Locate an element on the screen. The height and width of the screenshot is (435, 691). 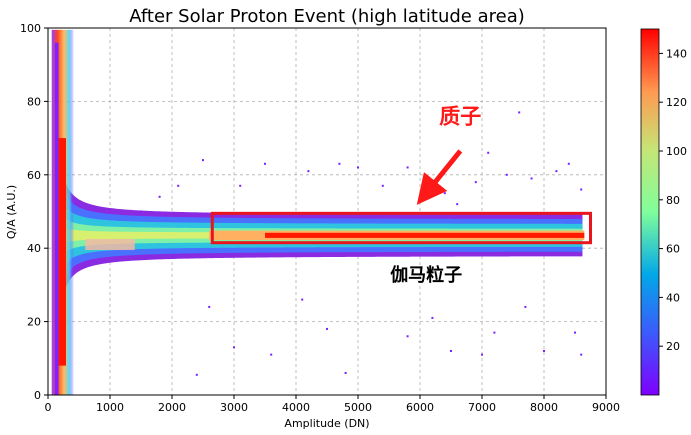
x-axis-ticks: 0 1000 2000 3000 4000 5000 6000 7000 8000 9000 is located at coordinates (332, 404).